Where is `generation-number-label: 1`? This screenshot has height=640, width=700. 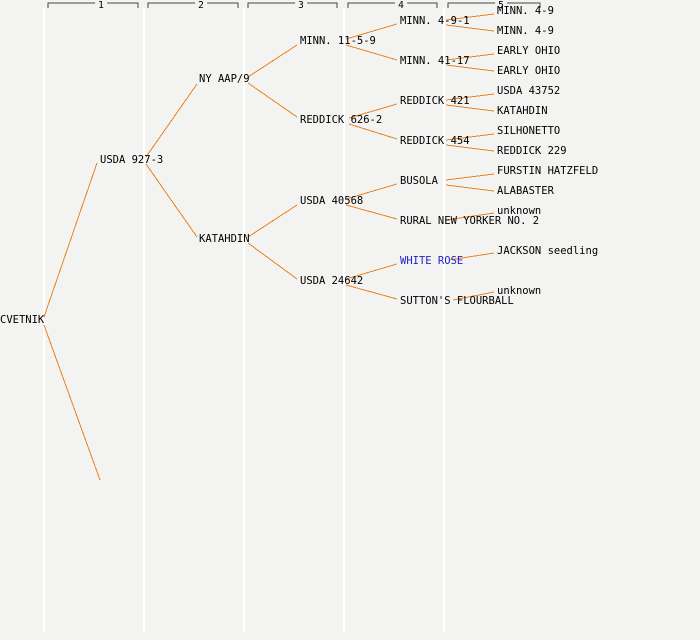
generation-number-label: 1 is located at coordinates (101, 5).